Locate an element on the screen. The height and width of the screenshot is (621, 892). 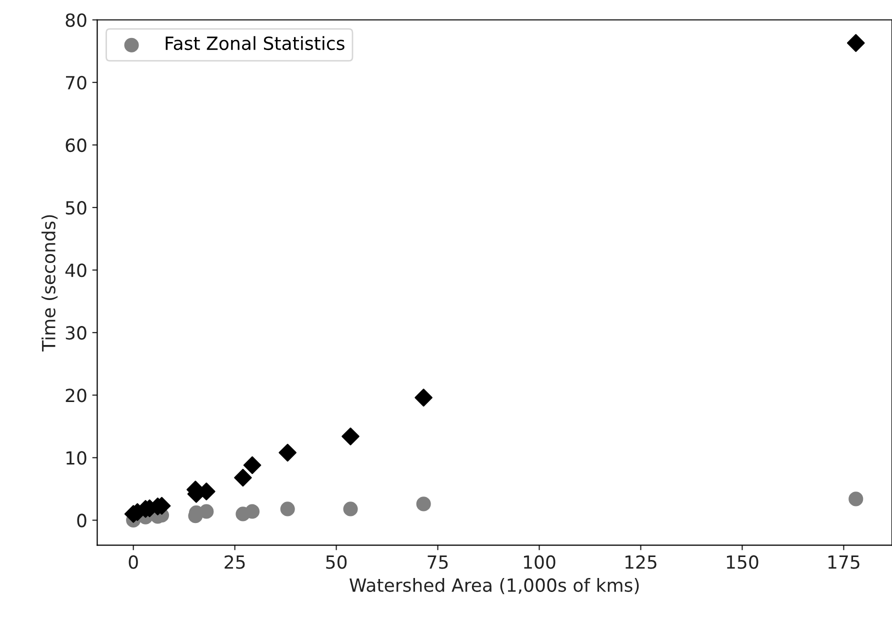
y-tick-label: 80 is located at coordinates (76, 20).